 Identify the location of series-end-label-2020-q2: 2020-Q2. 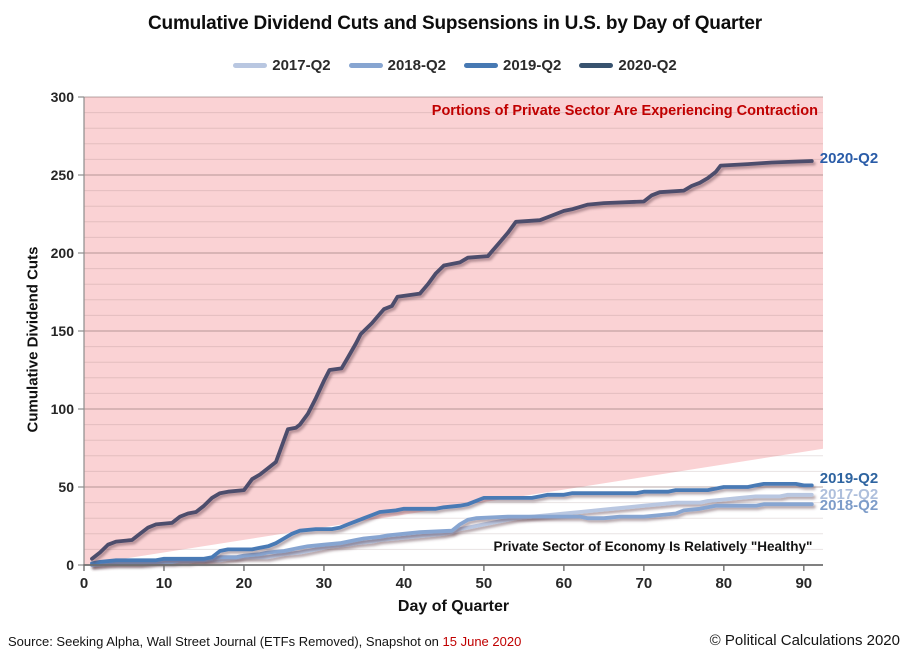
(849, 158).